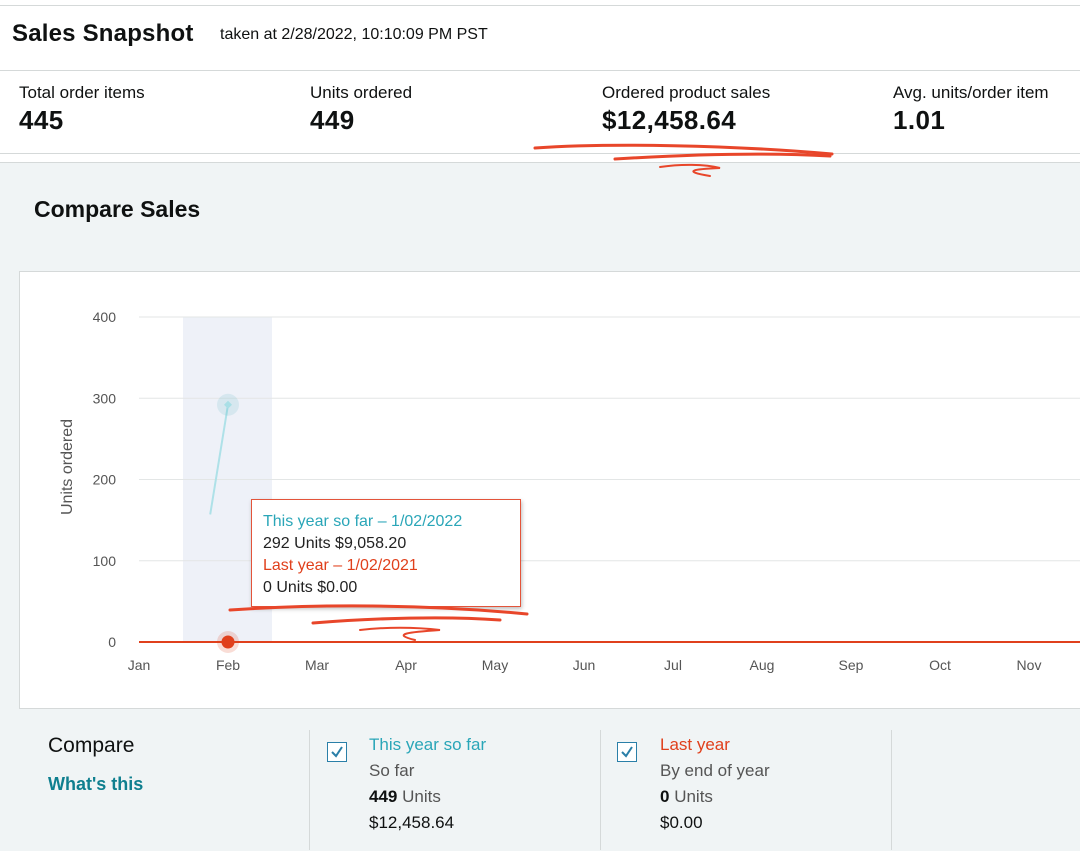 This screenshot has height=851, width=1080. I want to click on last-year-units: 0 Units, so click(686, 797).